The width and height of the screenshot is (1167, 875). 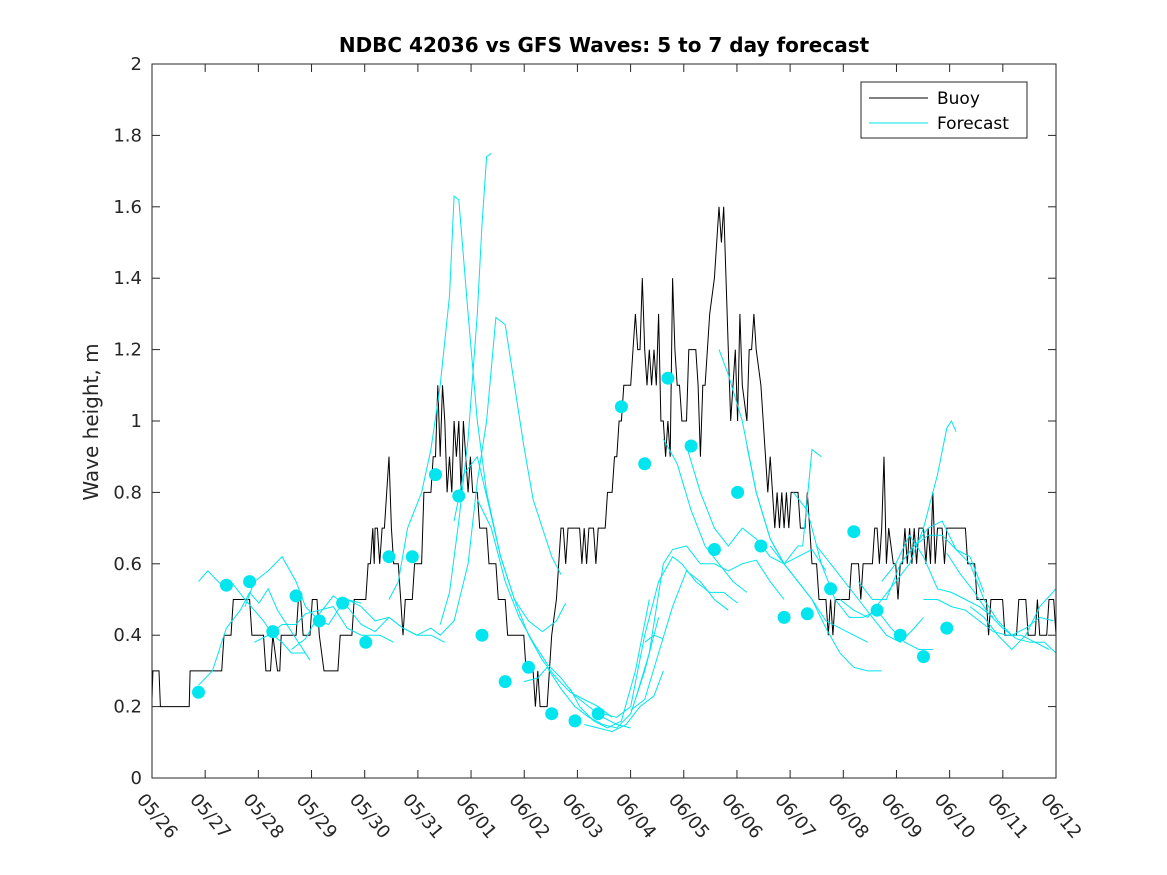 What do you see at coordinates (127, 635) in the screenshot?
I see `y-tick-label: 0.4` at bounding box center [127, 635].